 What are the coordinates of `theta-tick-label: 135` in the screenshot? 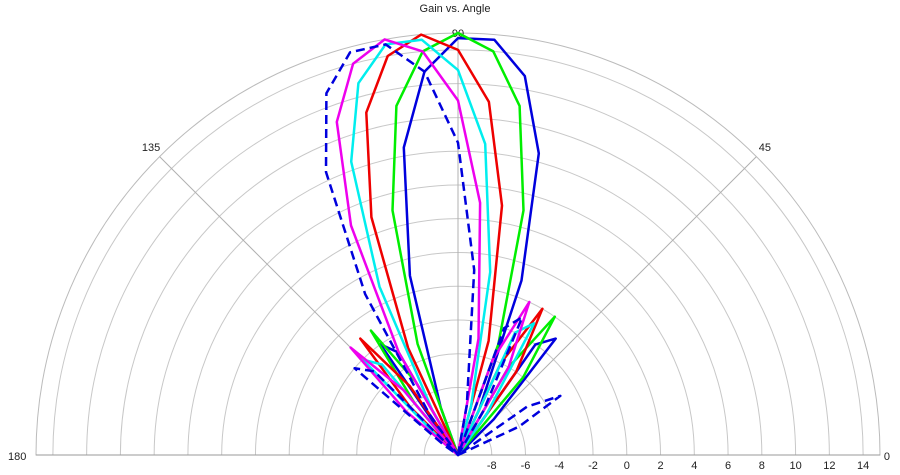 It's located at (151, 148).